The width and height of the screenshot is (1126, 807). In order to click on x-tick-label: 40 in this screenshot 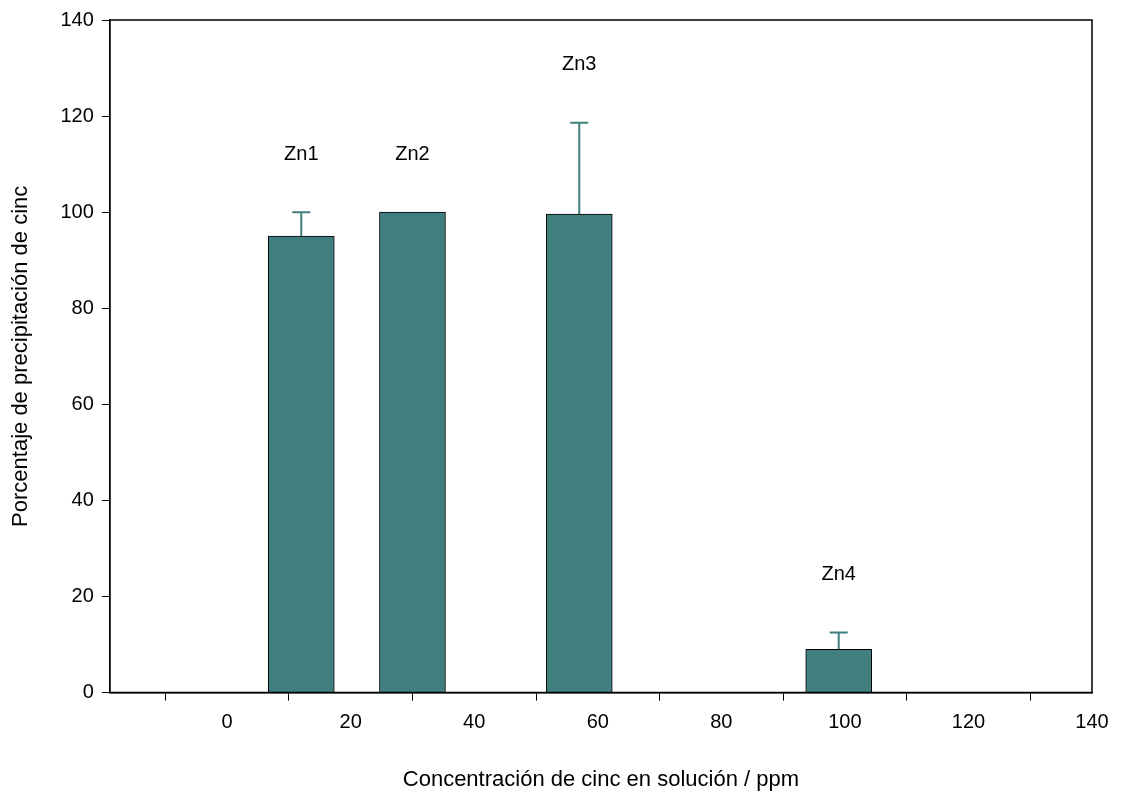, I will do `click(474, 721)`.